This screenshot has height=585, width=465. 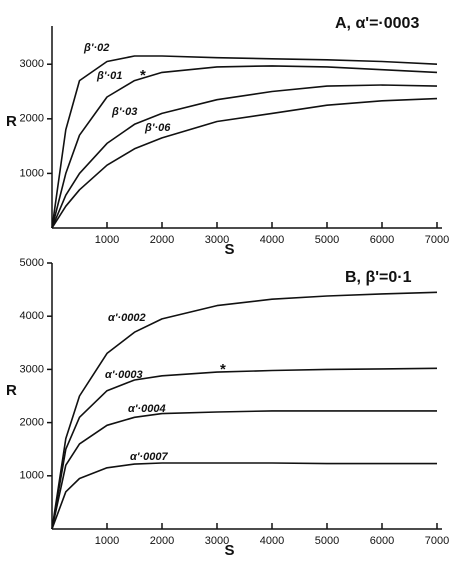 What do you see at coordinates (96, 48) in the screenshot?
I see `curve-label: β'·02` at bounding box center [96, 48].